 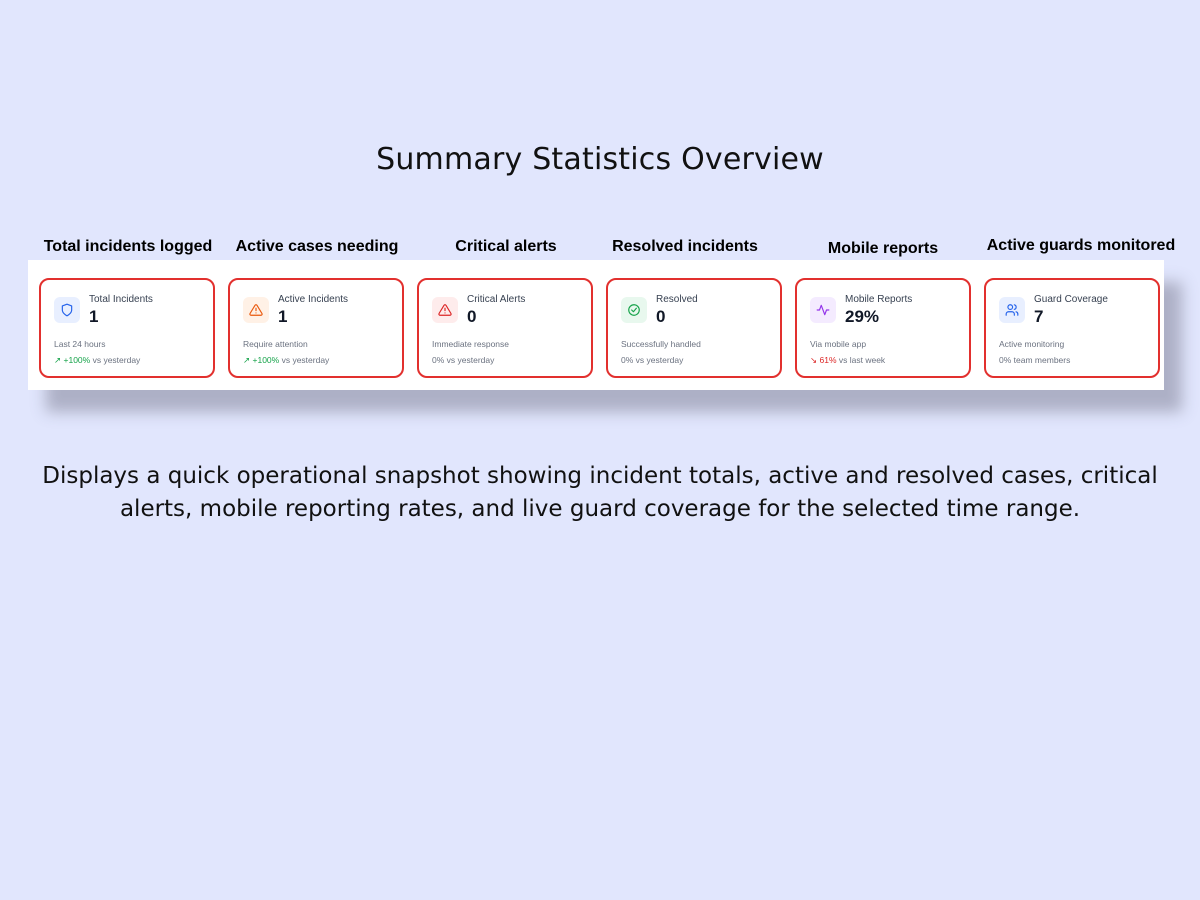 I want to click on trend-text: vs last week, so click(x=862, y=360).